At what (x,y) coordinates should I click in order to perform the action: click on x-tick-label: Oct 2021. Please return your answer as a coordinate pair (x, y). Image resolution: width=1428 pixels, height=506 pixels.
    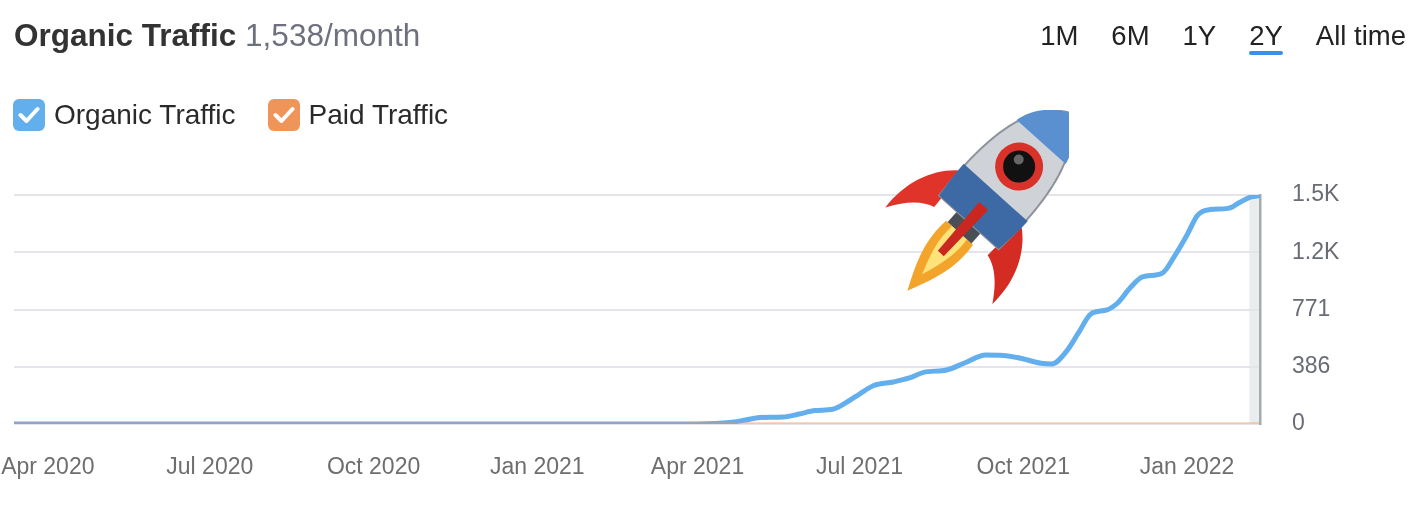
    Looking at the image, I should click on (1023, 466).